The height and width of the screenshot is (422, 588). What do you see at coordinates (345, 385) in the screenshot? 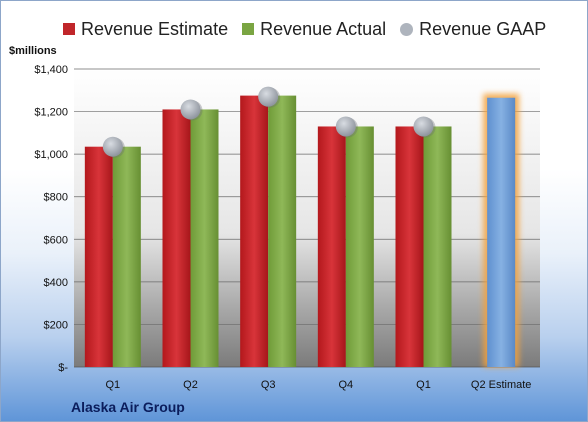
I see `x-tick-label: Q4` at bounding box center [345, 385].